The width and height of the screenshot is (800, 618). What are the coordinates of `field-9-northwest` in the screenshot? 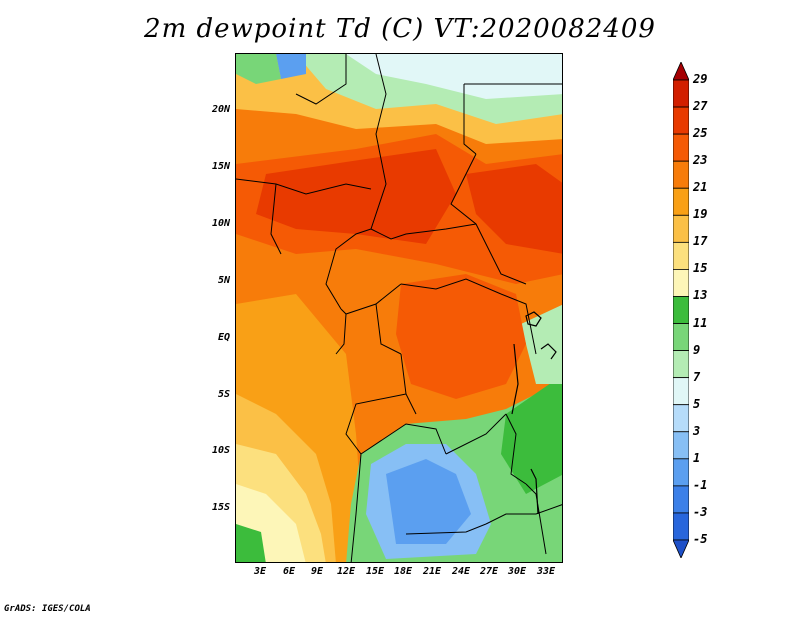 It's located at (258, 69).